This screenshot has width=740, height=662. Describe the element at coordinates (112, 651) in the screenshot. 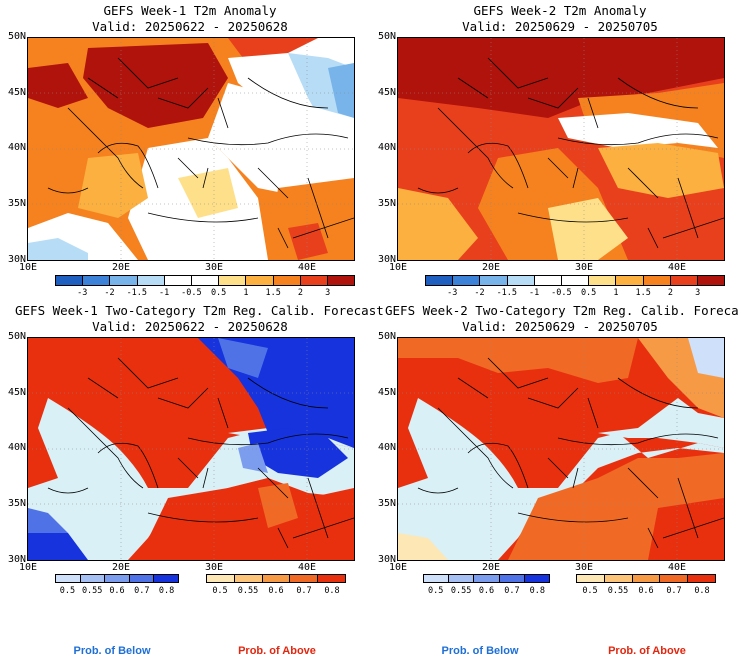

I see `panel3-prob-below-label: Prob. of Below` at that location.